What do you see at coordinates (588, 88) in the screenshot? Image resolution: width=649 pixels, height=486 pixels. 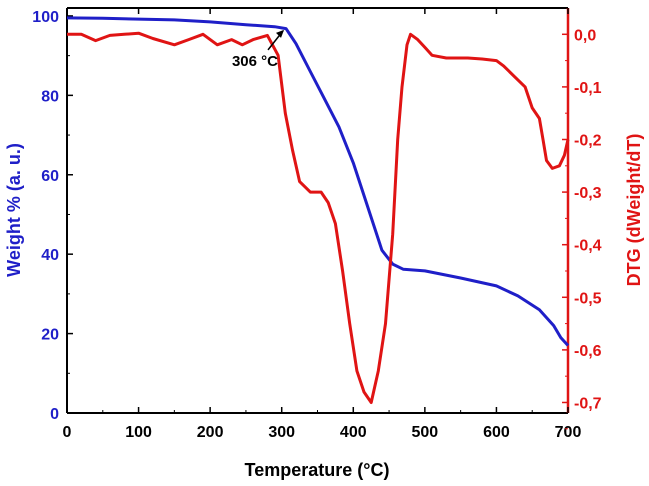 I see `y2-tick-label: -0,1` at bounding box center [588, 88].